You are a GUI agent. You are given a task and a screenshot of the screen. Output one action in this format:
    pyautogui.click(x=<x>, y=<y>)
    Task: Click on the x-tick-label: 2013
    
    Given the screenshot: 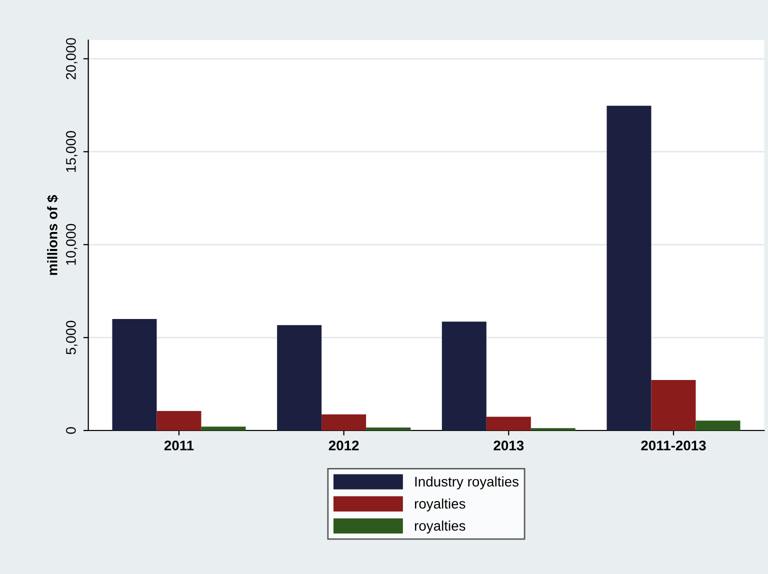 What is the action you would take?
    pyautogui.click(x=509, y=445)
    